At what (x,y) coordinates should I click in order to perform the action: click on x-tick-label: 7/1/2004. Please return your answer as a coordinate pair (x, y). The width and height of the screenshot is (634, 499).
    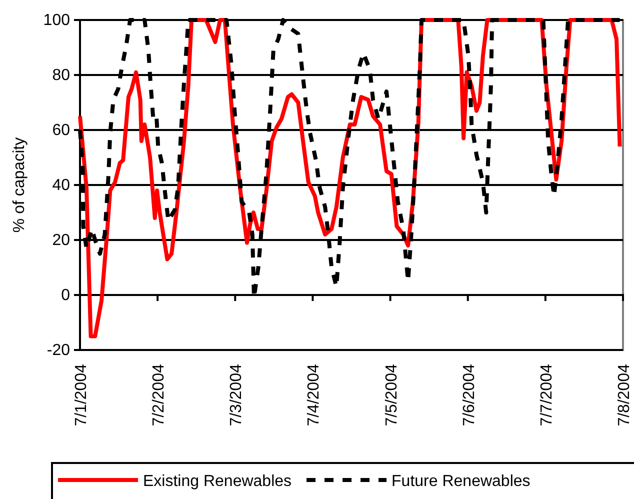
    Looking at the image, I should click on (81, 395).